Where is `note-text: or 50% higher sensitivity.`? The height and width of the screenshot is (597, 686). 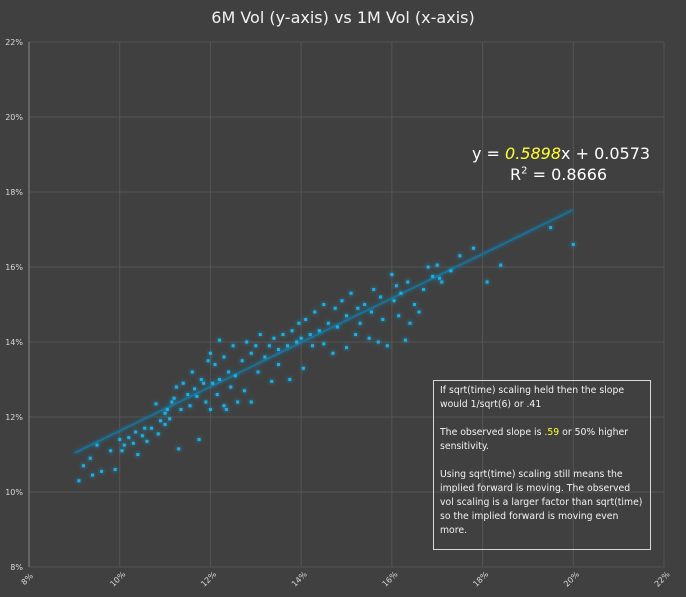
note-text: or 50% higher sensitivity. is located at coordinates (534, 439).